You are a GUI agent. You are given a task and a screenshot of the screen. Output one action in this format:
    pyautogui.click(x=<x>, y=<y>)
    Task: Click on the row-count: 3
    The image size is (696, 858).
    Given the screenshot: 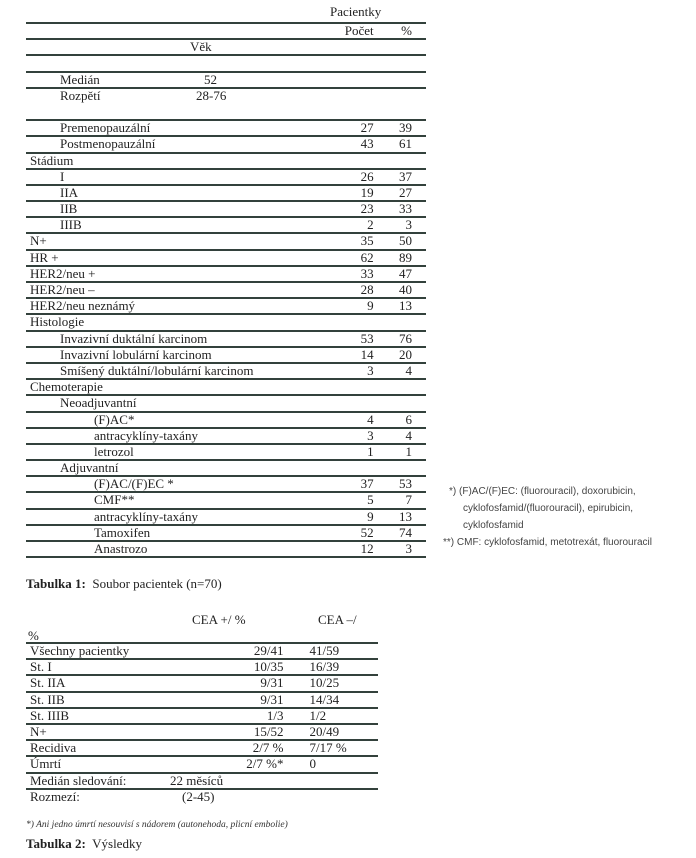 What is the action you would take?
    pyautogui.click(x=354, y=436)
    